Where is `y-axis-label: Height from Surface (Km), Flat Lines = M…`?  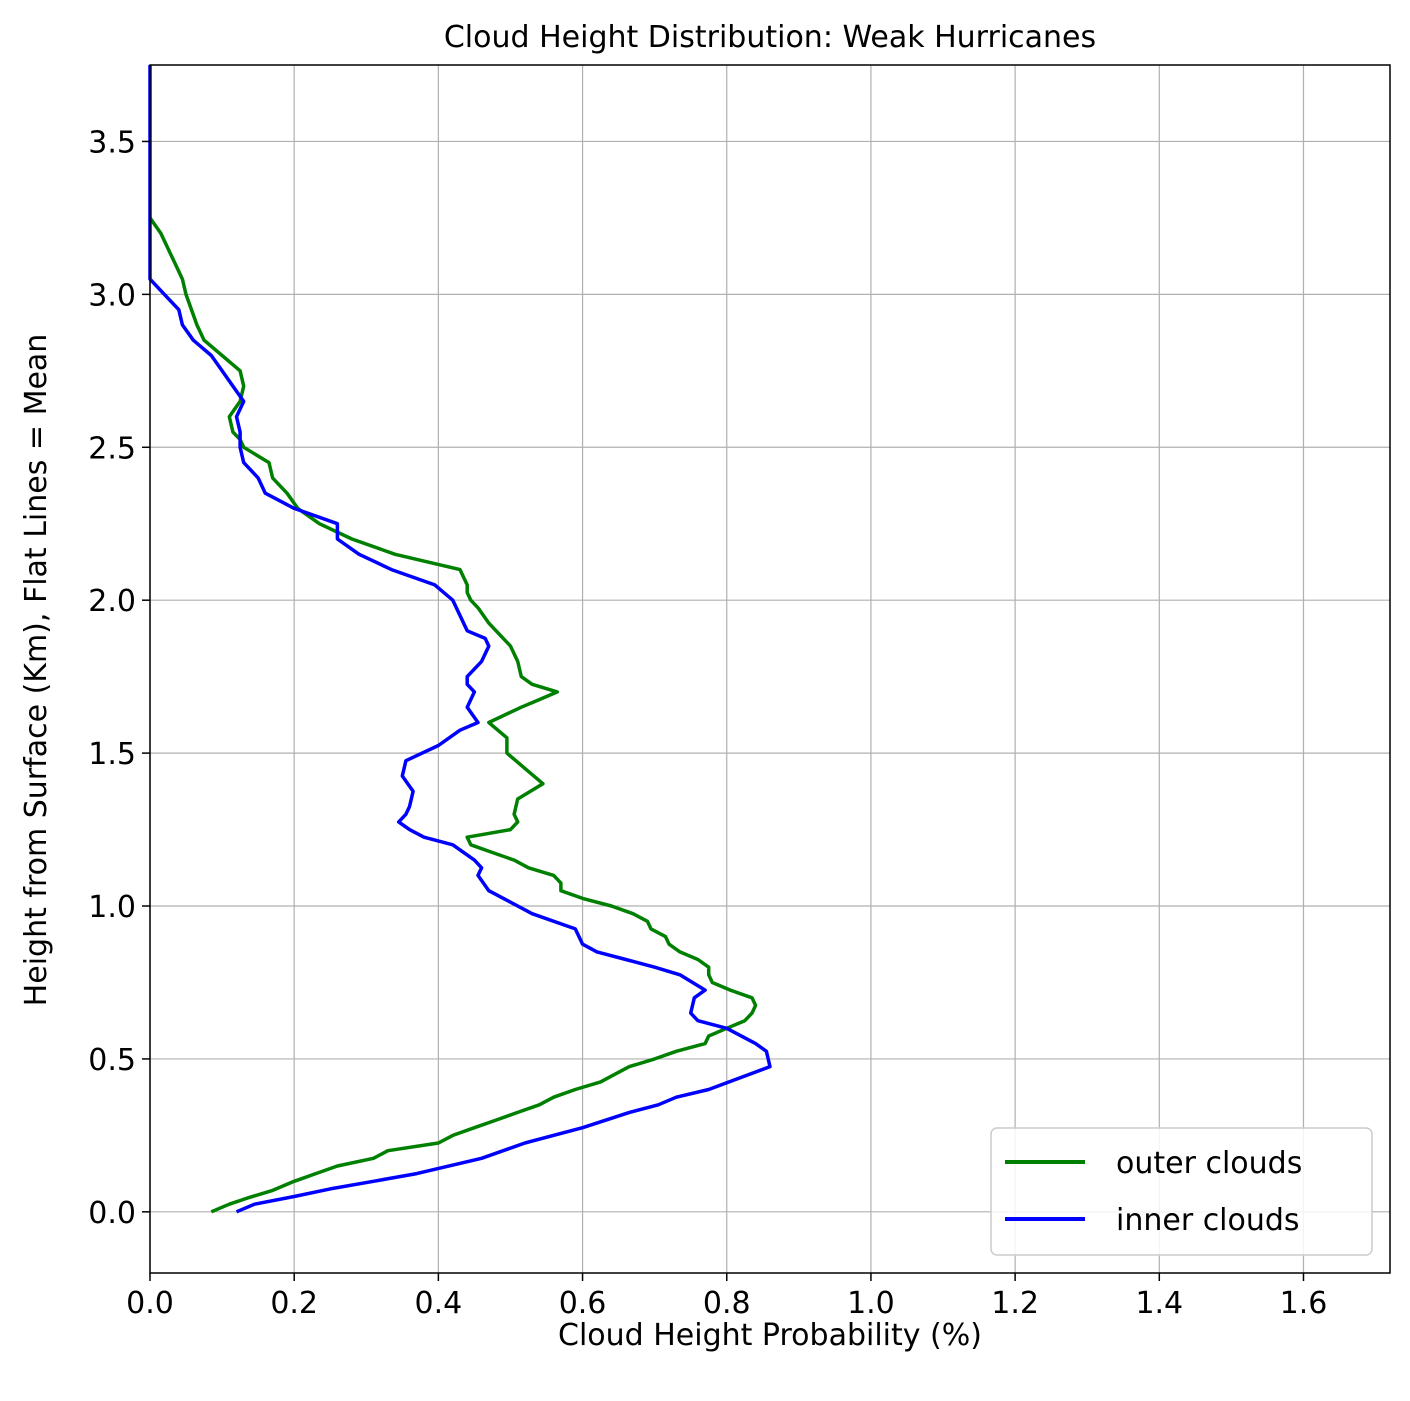 y-axis-label: Height from Surface (Km), Flat Lines = M… is located at coordinates (36, 670).